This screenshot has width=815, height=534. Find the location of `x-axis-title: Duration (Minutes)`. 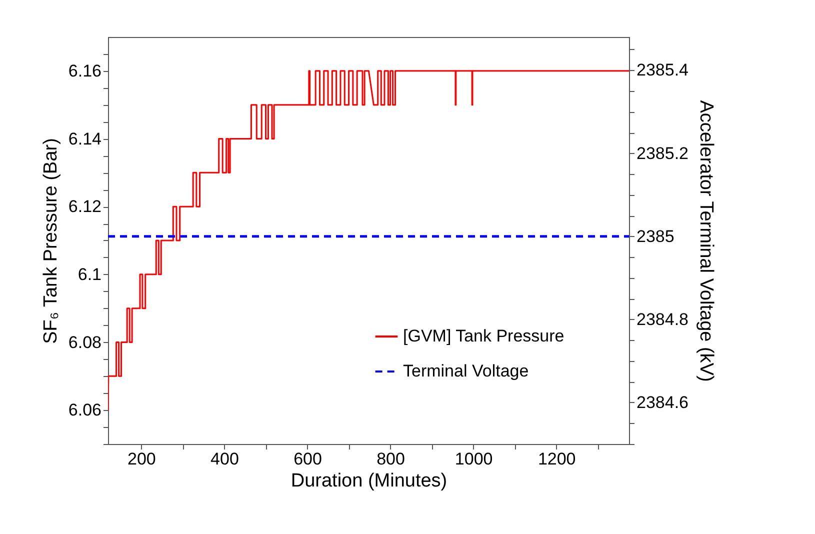

x-axis-title: Duration (Minutes) is located at coordinates (369, 481).